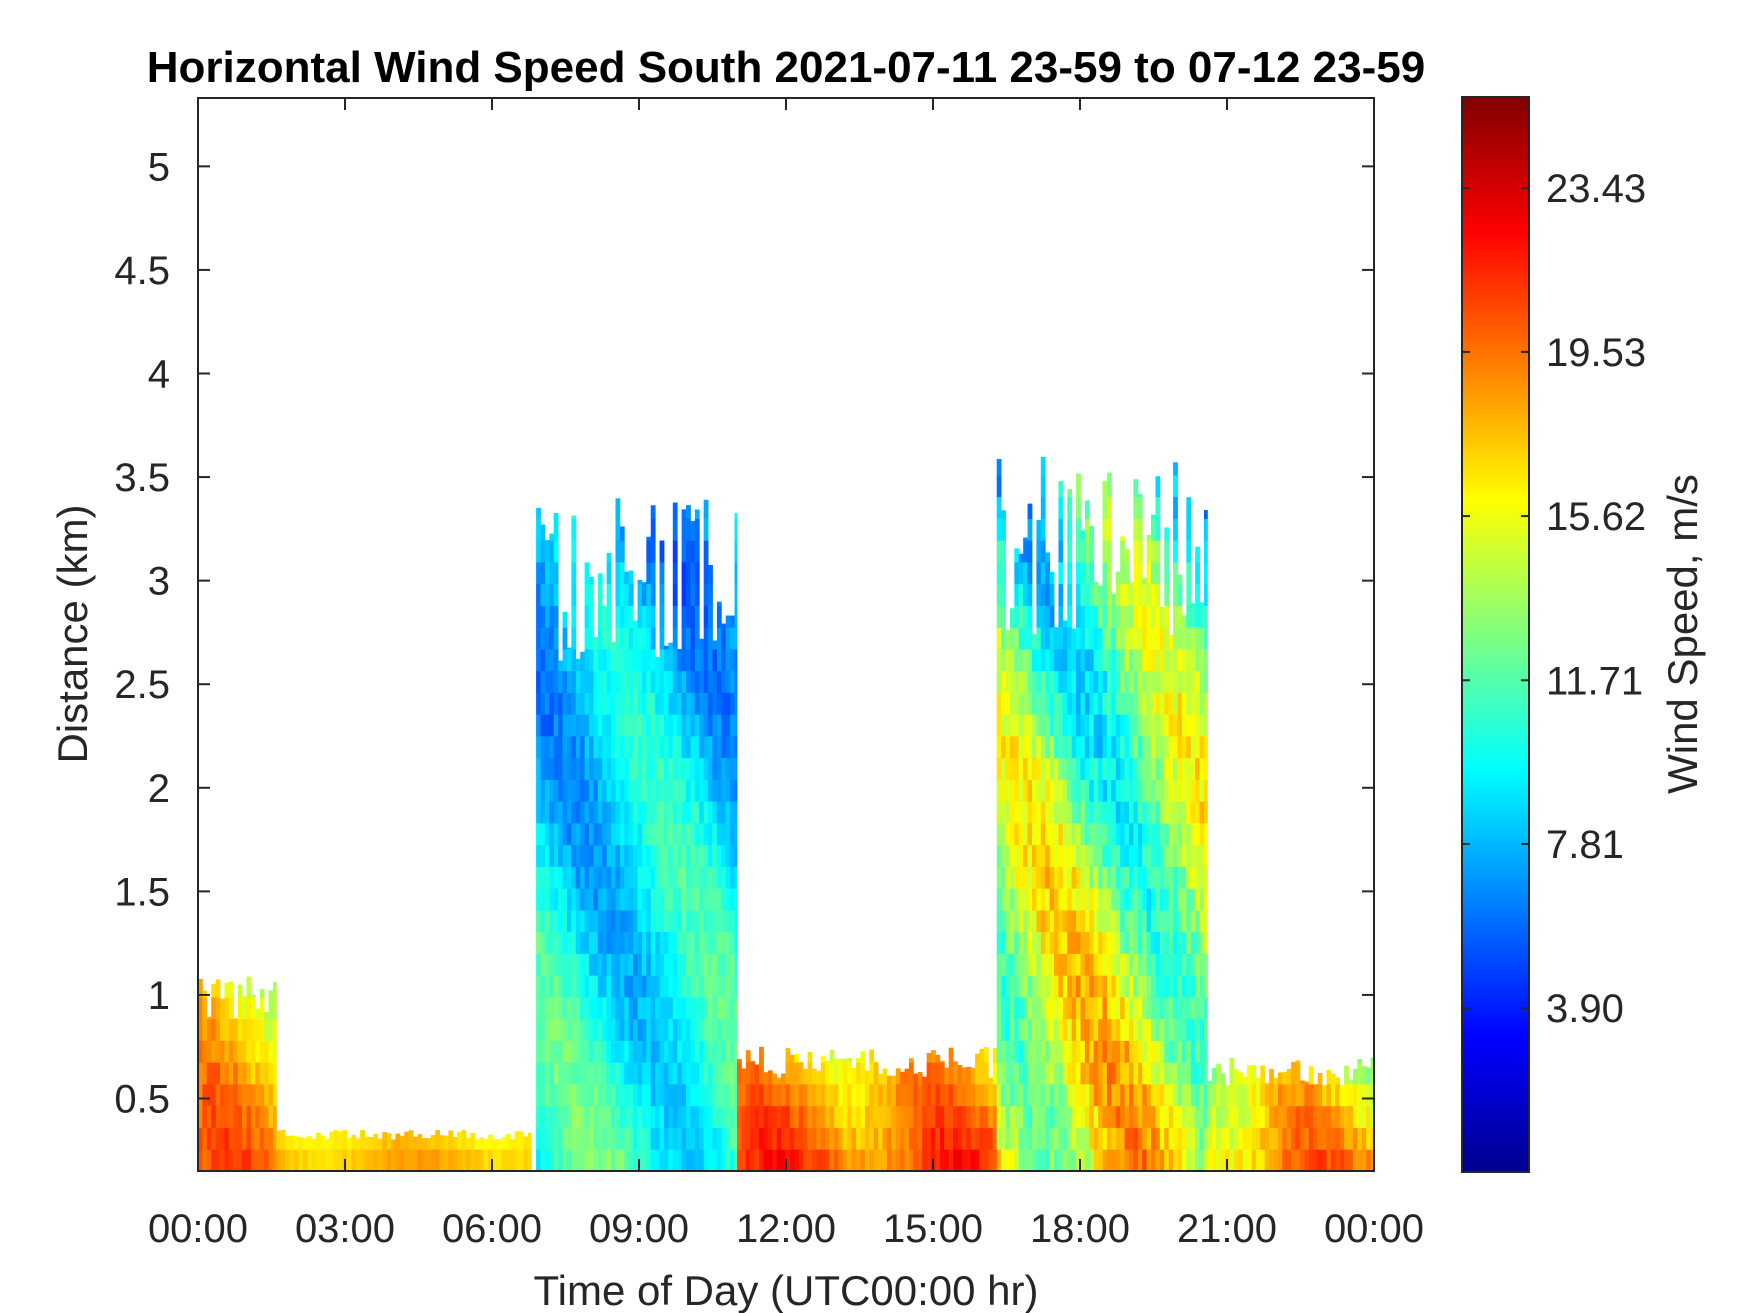  What do you see at coordinates (492, 1229) in the screenshot?
I see `x-tick-label: 06:00` at bounding box center [492, 1229].